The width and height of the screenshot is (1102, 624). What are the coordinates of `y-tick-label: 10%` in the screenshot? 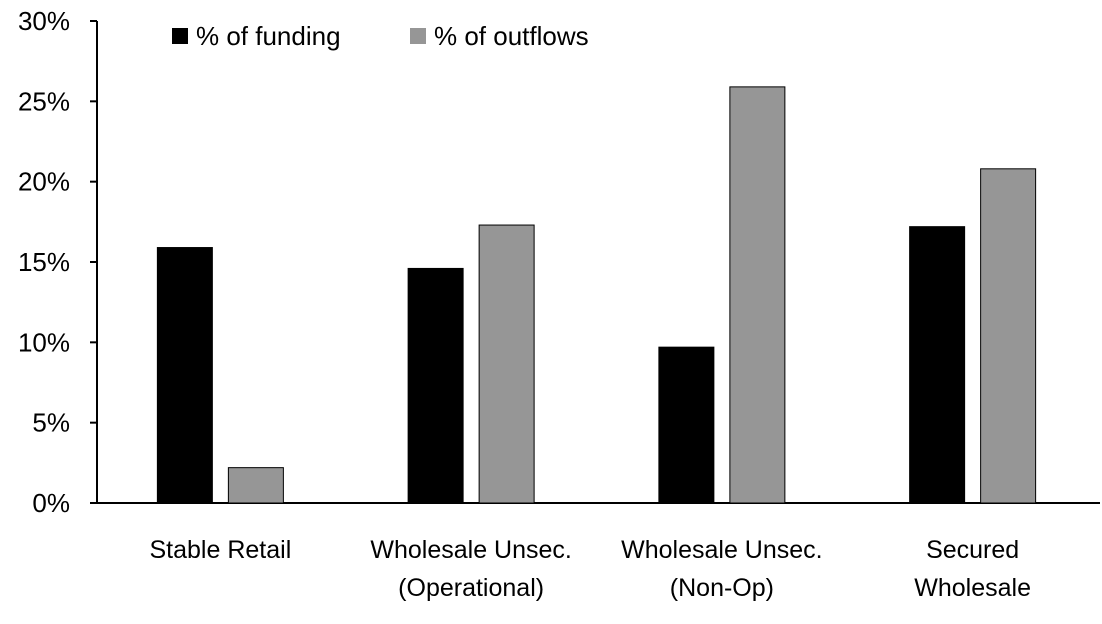 It's located at (44, 342).